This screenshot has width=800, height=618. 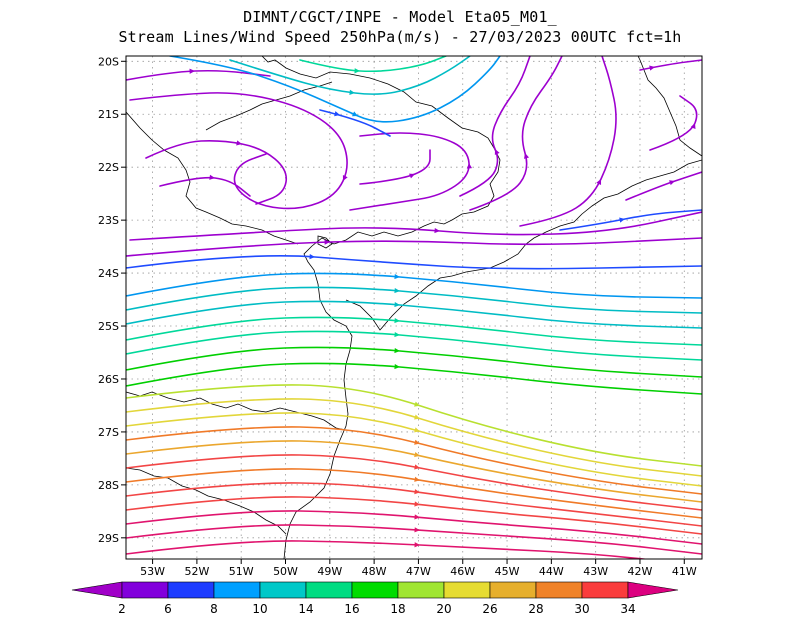 I want to click on colorbar-arrow-left, so click(x=97, y=590).